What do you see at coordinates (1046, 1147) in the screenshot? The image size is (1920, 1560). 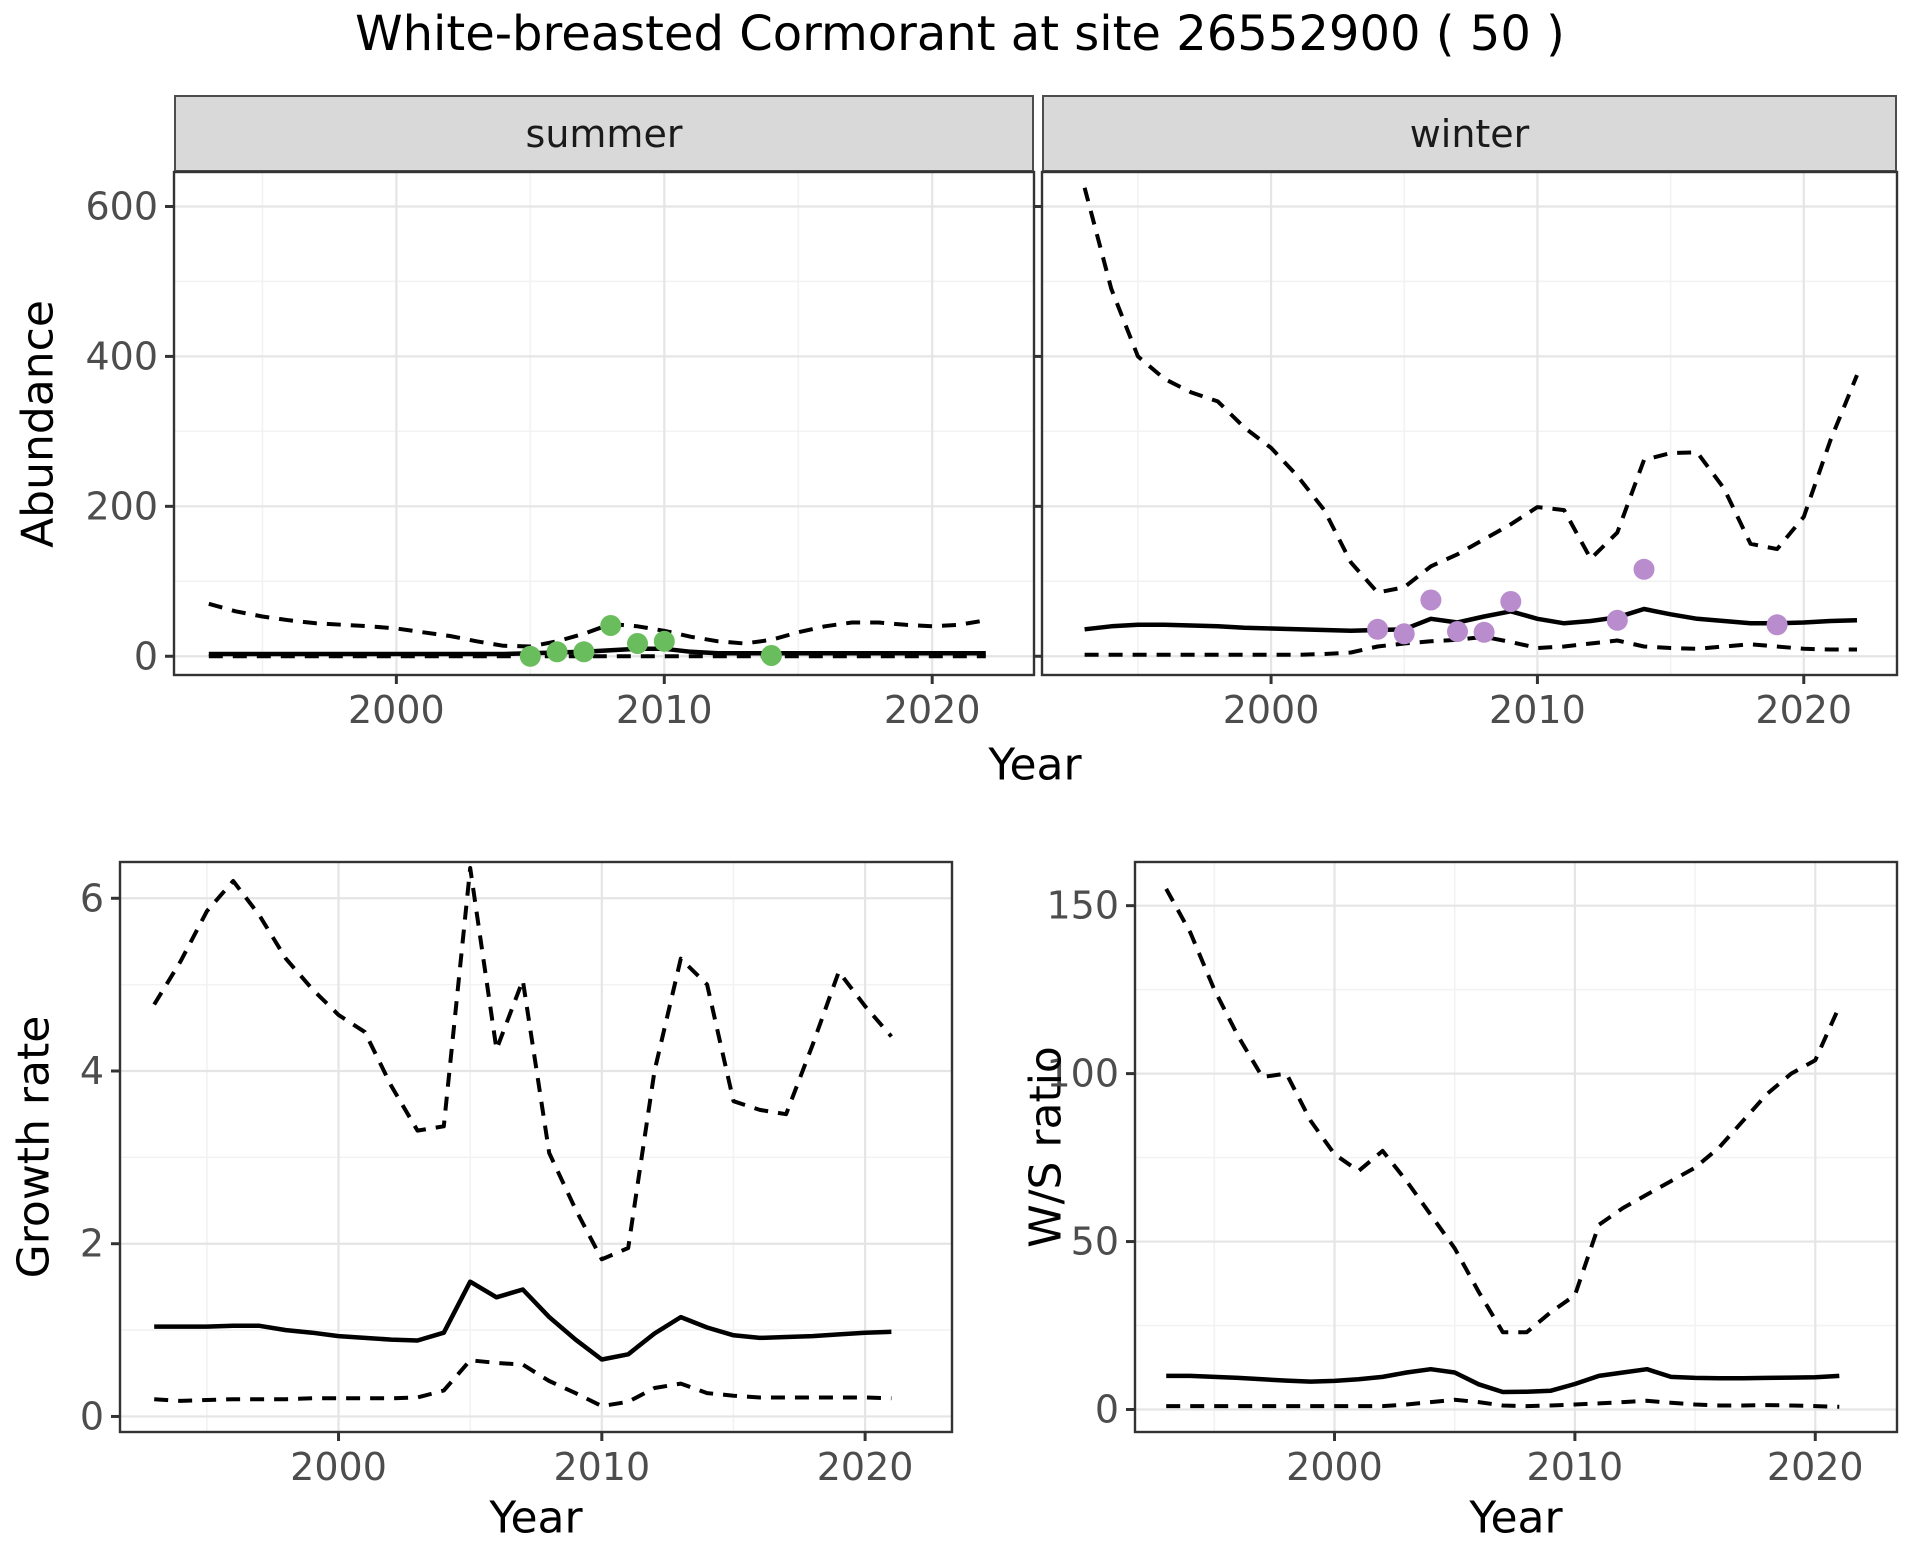 I see `y-axis-title-ws-ratio: W/S ratio` at bounding box center [1046, 1147].